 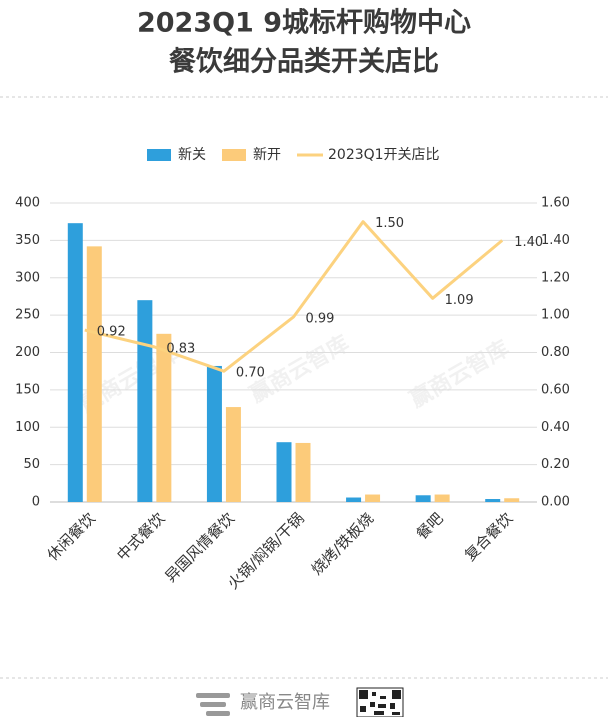 What do you see at coordinates (140, 536) in the screenshot?
I see `x-tick-label: 中式餐饮` at bounding box center [140, 536].